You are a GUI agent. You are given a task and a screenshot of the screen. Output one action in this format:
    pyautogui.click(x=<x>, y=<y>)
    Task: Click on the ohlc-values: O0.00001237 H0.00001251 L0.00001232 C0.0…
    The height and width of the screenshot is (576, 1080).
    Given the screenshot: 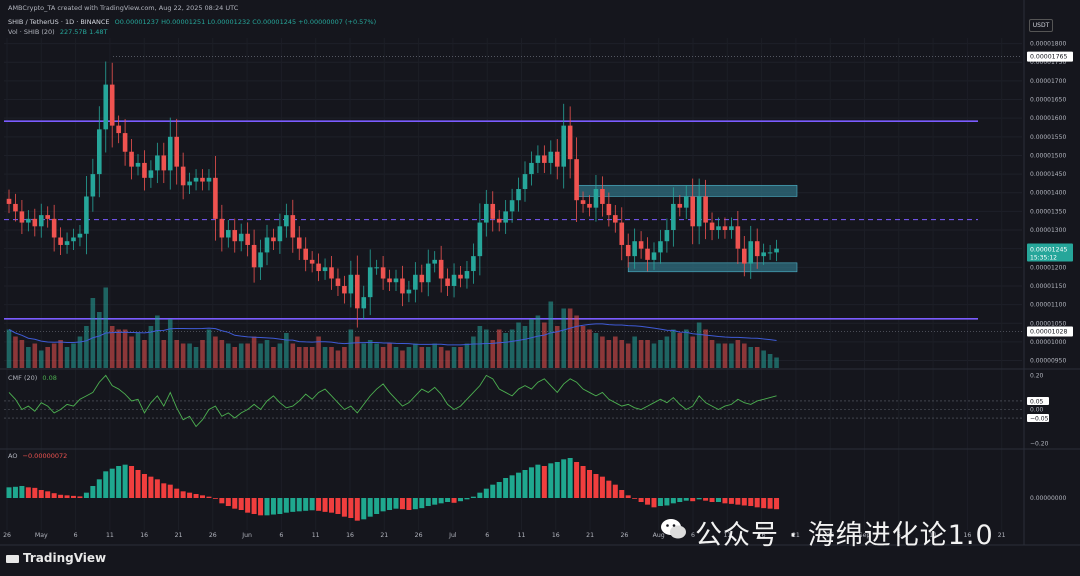 What is the action you would take?
    pyautogui.click(x=245, y=22)
    